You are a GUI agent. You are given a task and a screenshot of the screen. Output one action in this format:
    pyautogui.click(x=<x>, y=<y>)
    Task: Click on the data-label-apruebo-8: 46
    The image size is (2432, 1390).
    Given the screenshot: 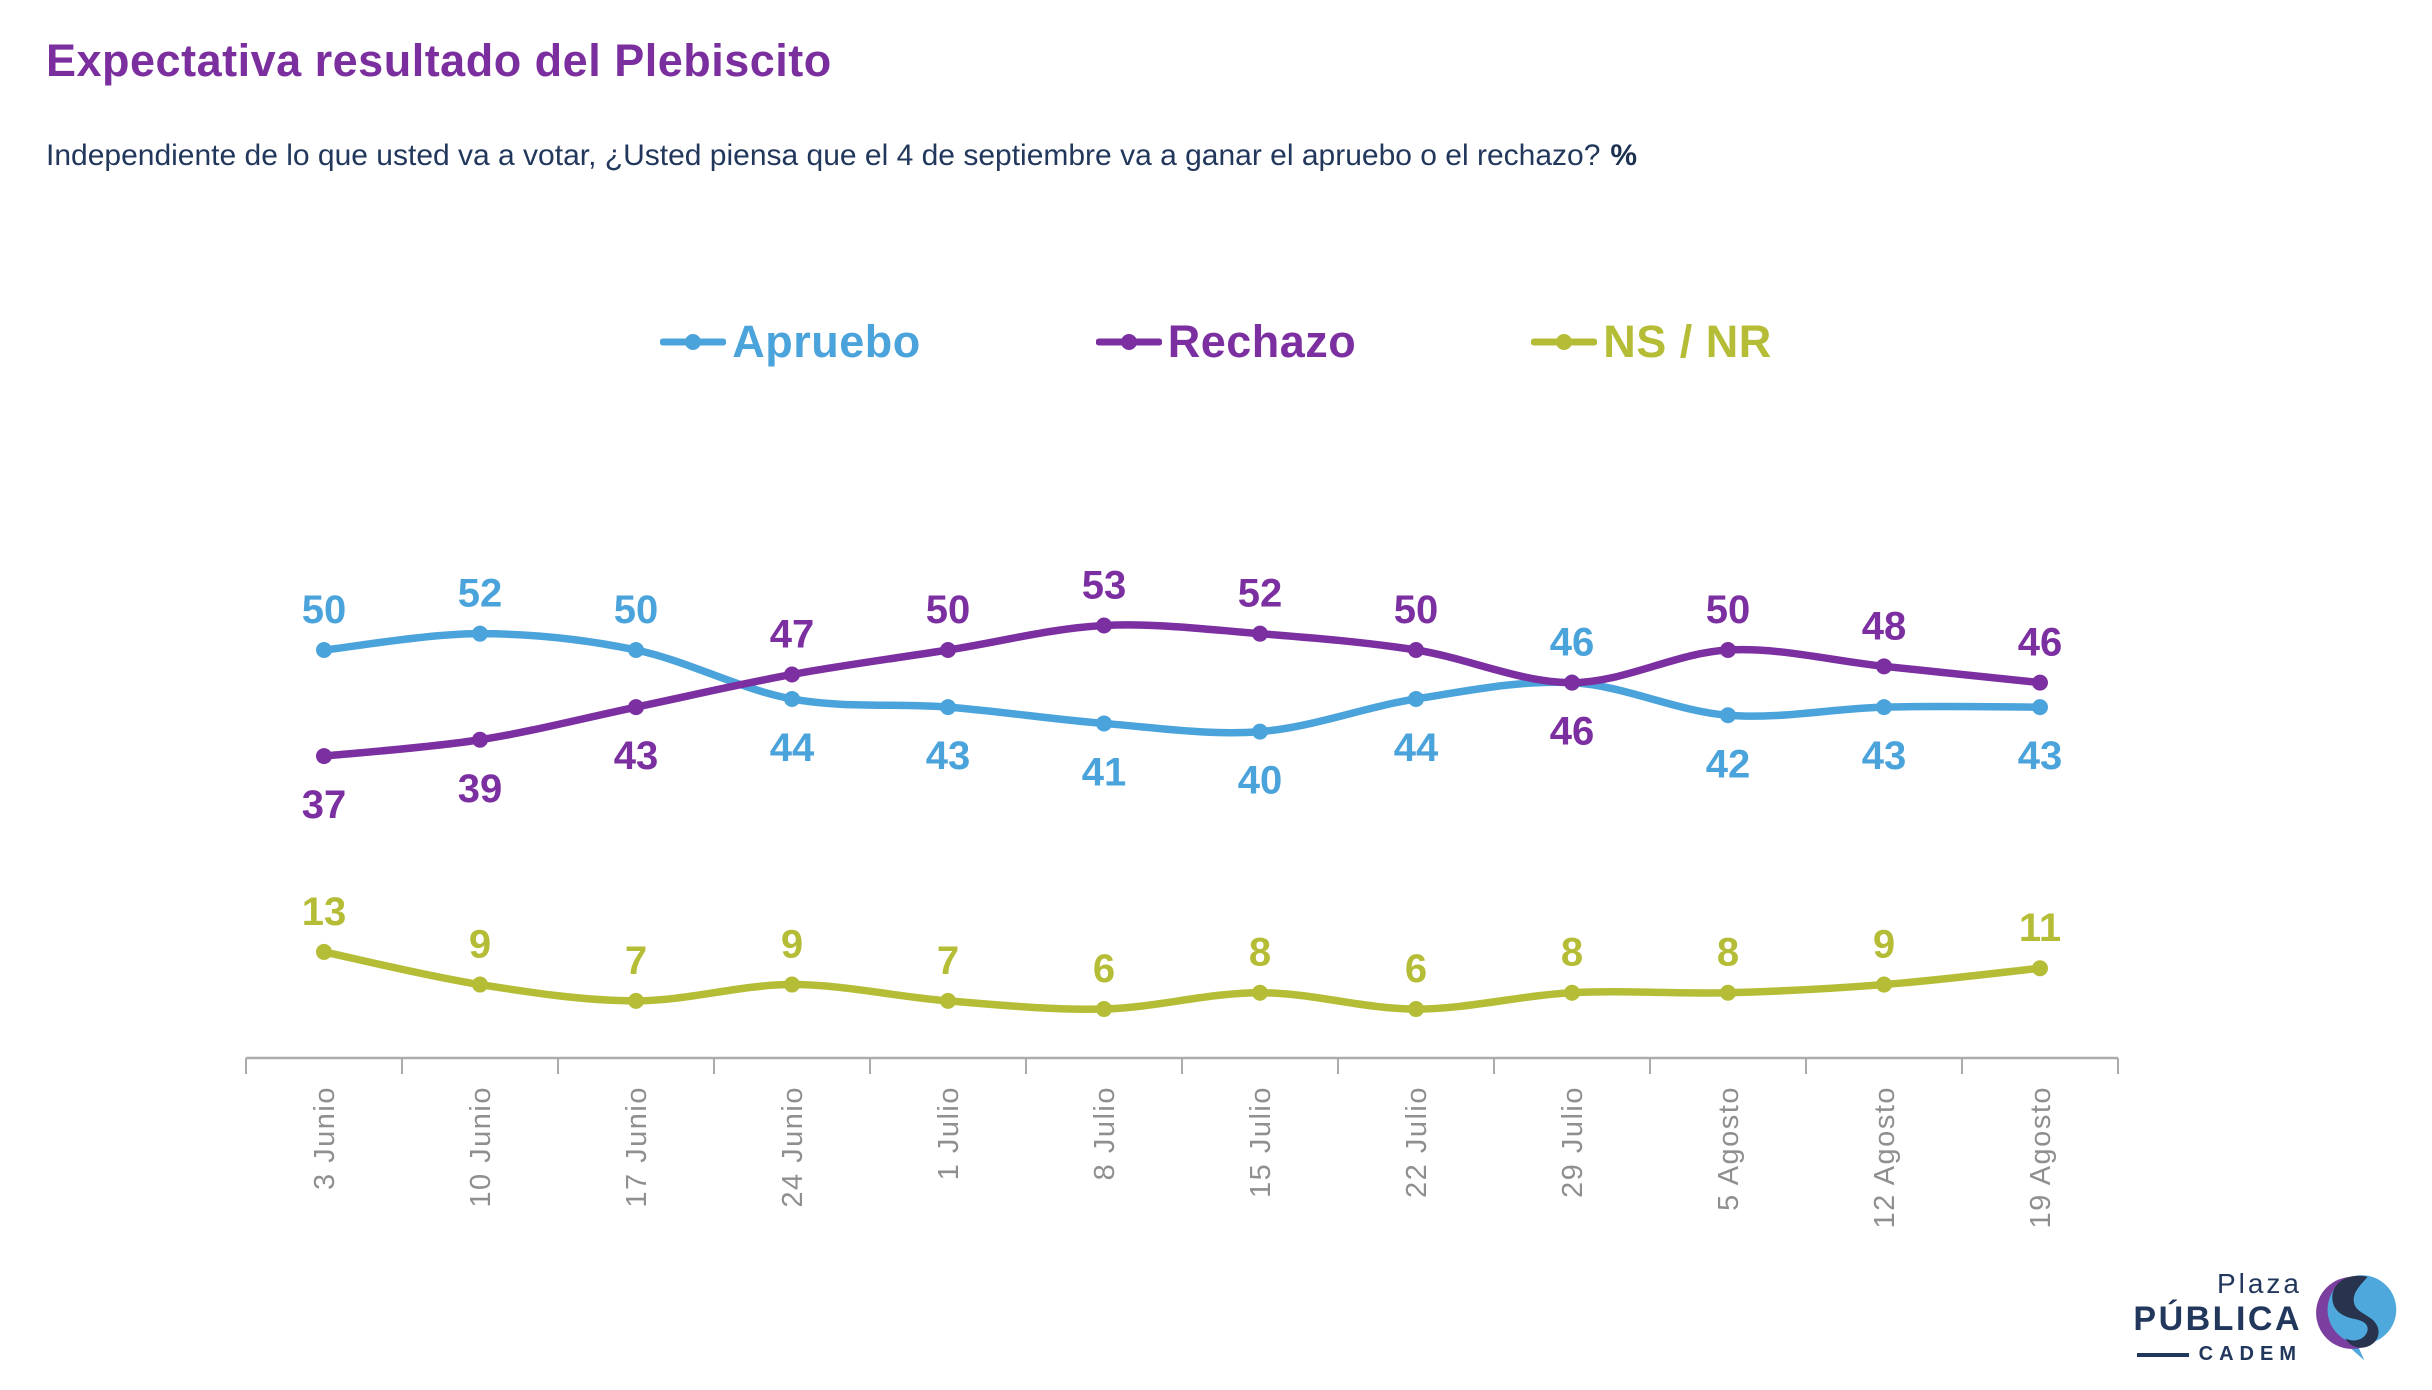 What is the action you would take?
    pyautogui.click(x=1572, y=643)
    